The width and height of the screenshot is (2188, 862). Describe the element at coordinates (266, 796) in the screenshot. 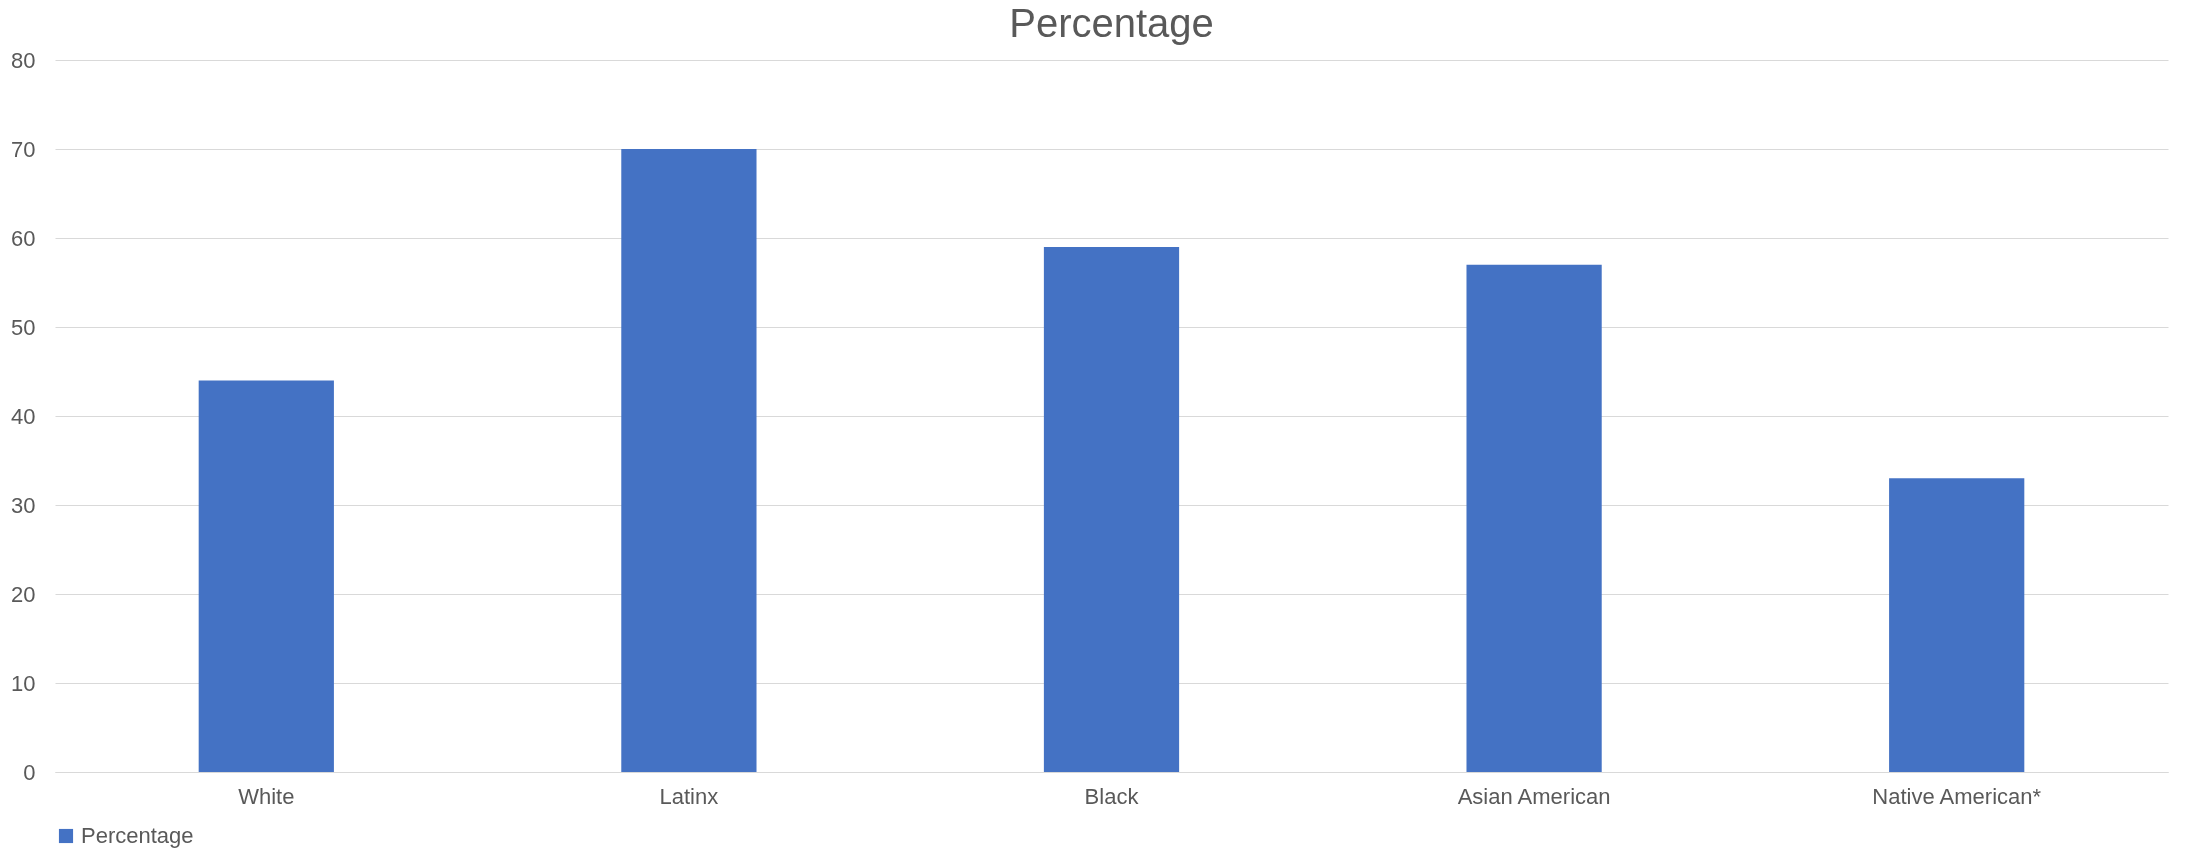

I see `x-tick-label: White` at that location.